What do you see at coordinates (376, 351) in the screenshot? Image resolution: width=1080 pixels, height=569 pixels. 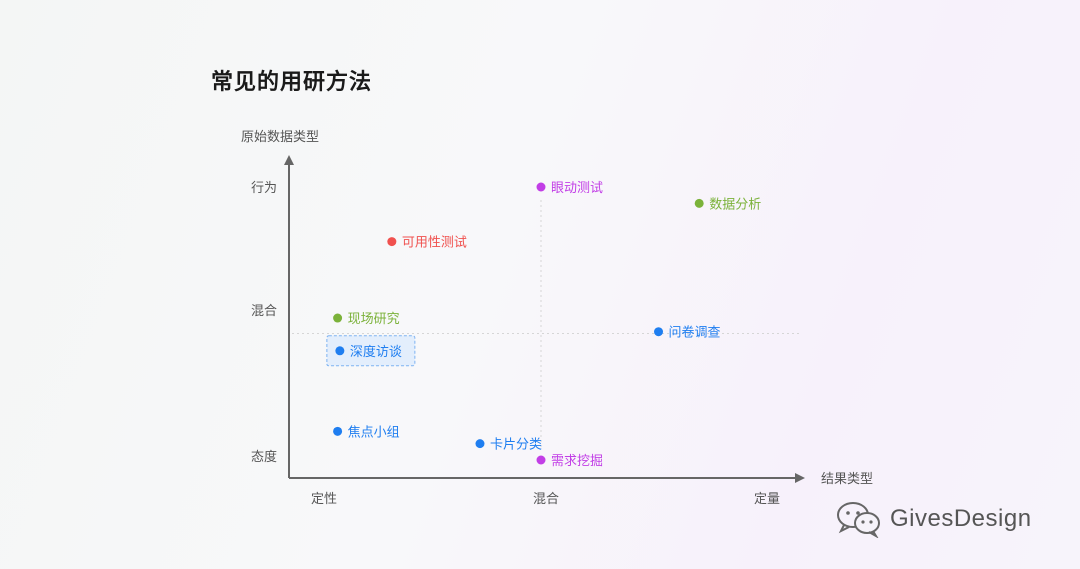 I see `data-point-label: 深度访谈` at bounding box center [376, 351].